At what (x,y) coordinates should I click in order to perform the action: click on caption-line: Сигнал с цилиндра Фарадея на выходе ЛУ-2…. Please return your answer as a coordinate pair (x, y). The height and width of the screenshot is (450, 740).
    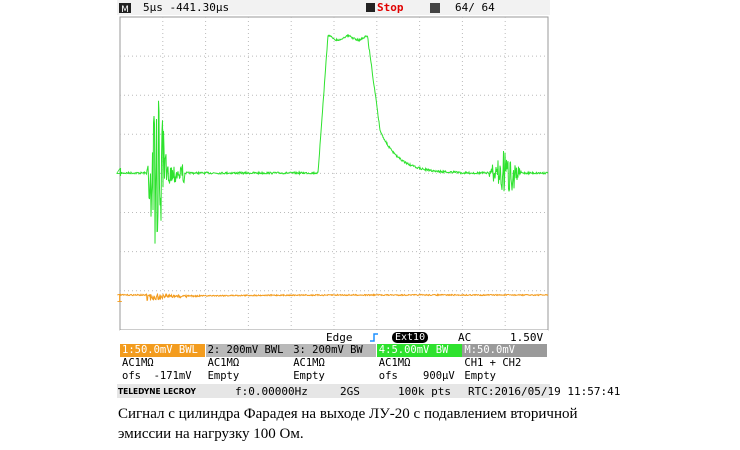
    Looking at the image, I should click on (348, 414).